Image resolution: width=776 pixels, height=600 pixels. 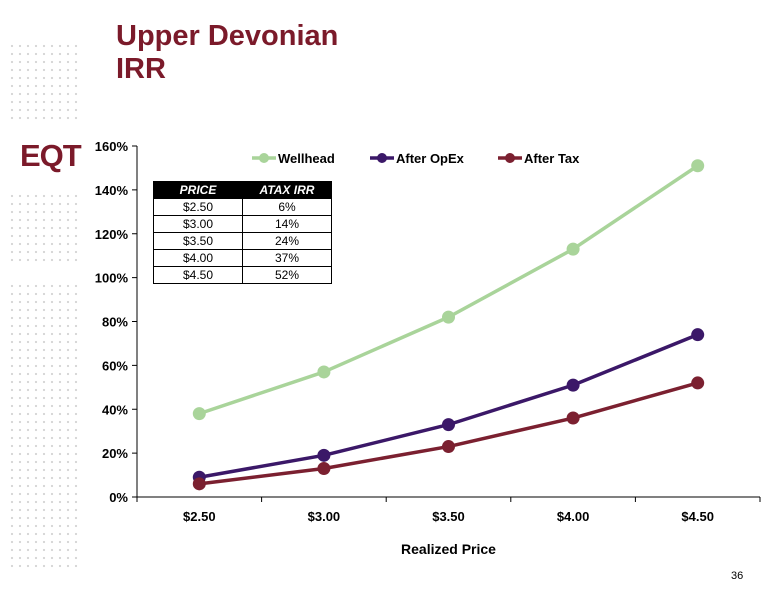 What do you see at coordinates (51, 155) in the screenshot?
I see `eqt-logo: EQT` at bounding box center [51, 155].